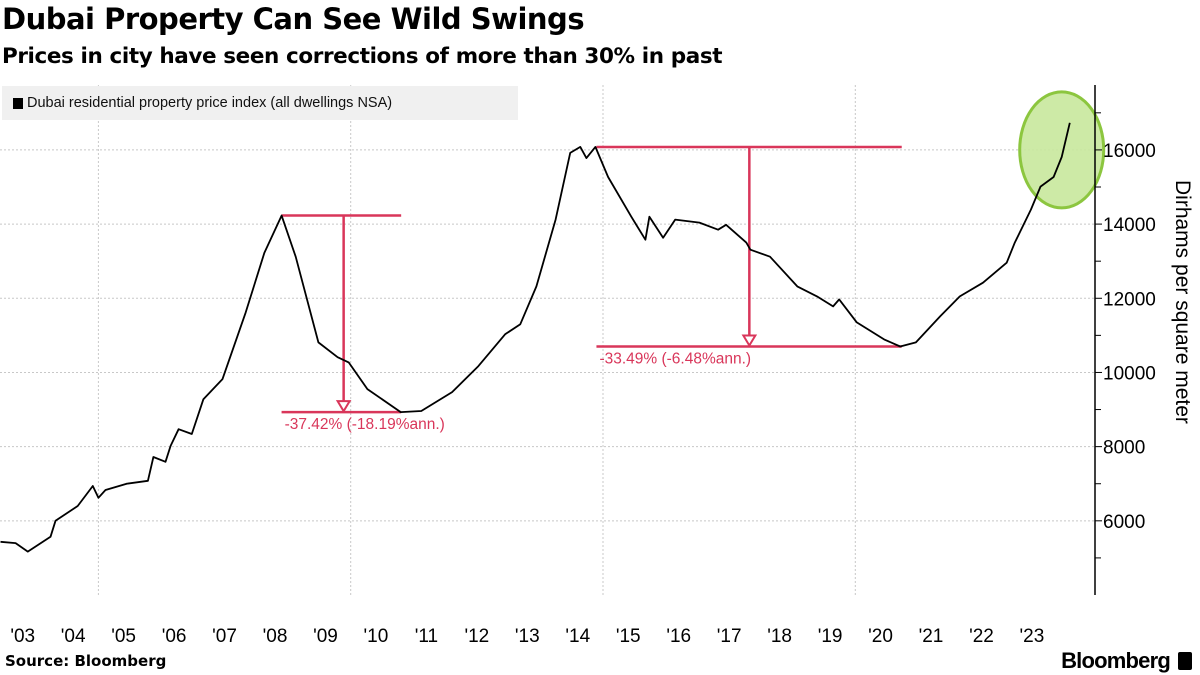 This screenshot has width=1200, height=675. Describe the element at coordinates (18, 103) in the screenshot. I see `legend-swatch` at that location.